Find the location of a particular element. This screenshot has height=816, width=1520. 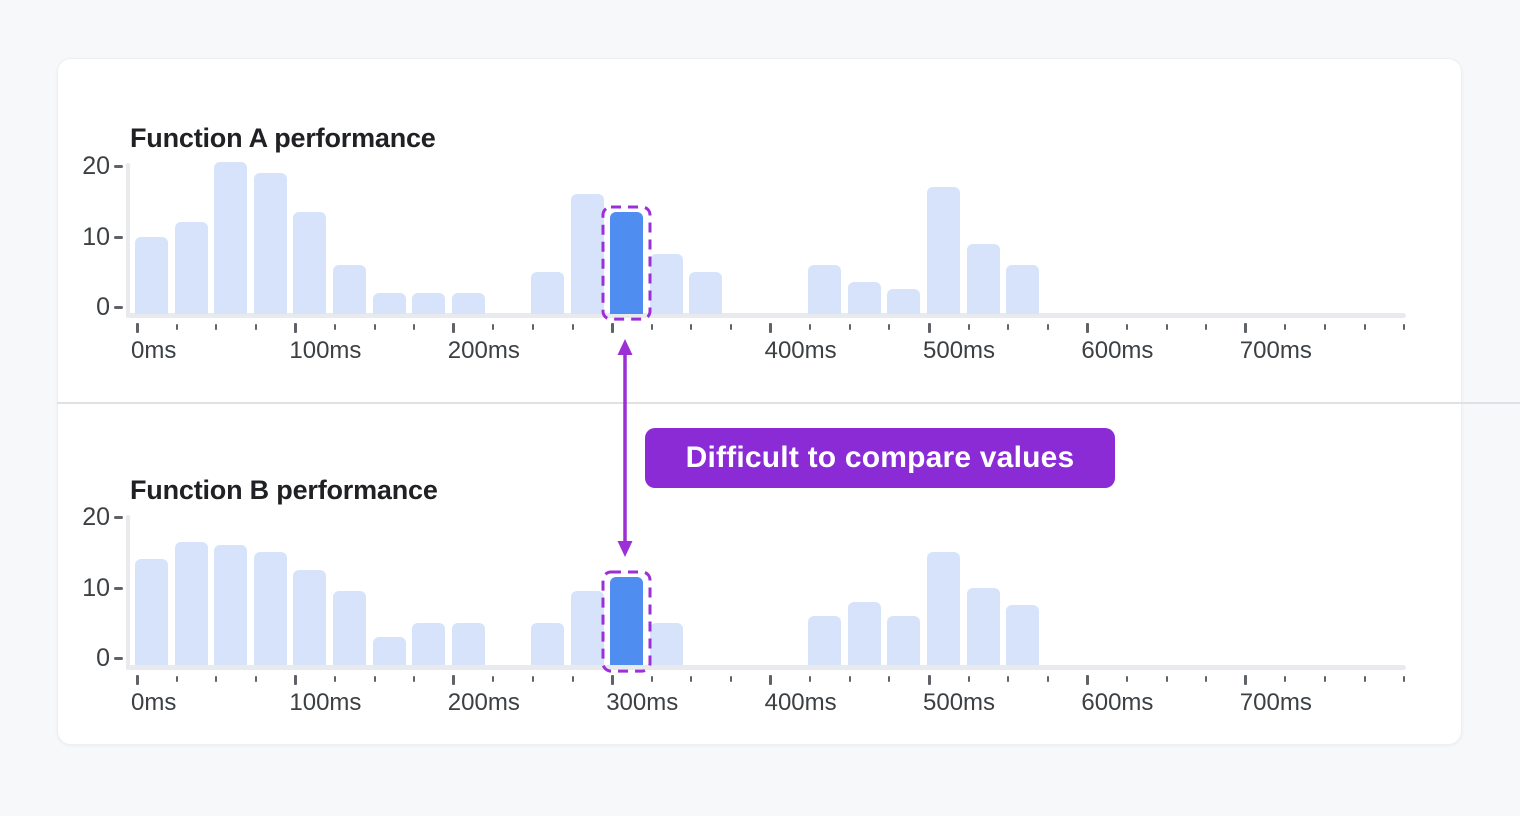

section-divider is located at coordinates (788, 403).